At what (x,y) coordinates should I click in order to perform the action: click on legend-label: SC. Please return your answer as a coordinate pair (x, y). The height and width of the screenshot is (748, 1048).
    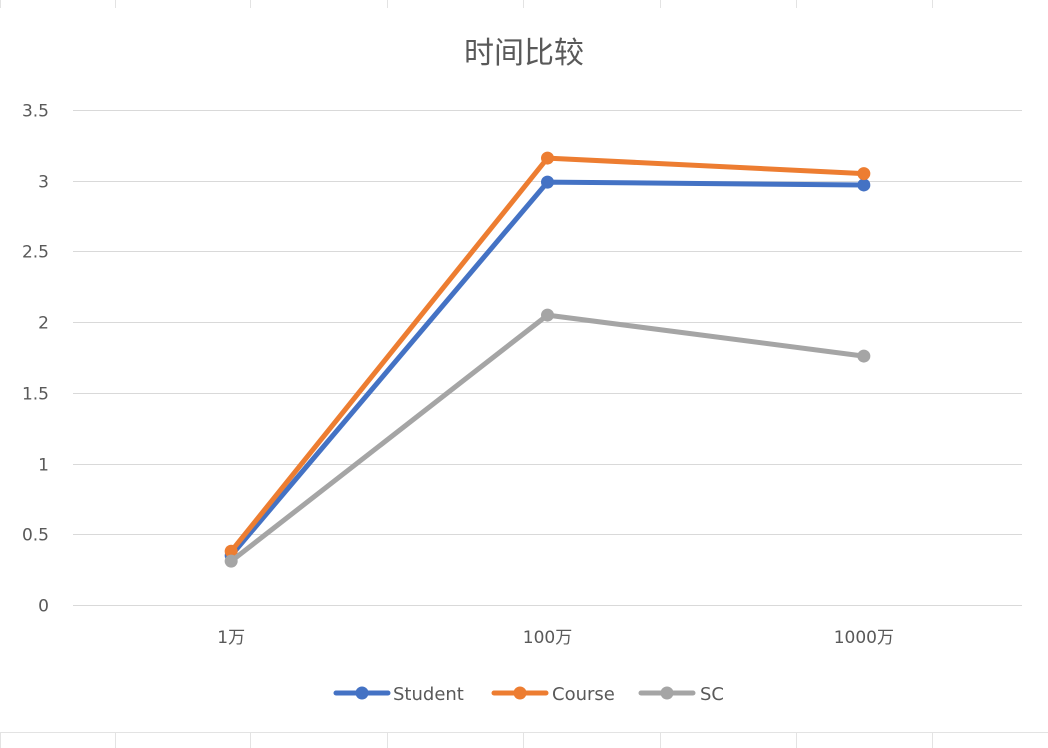
    Looking at the image, I should click on (712, 694).